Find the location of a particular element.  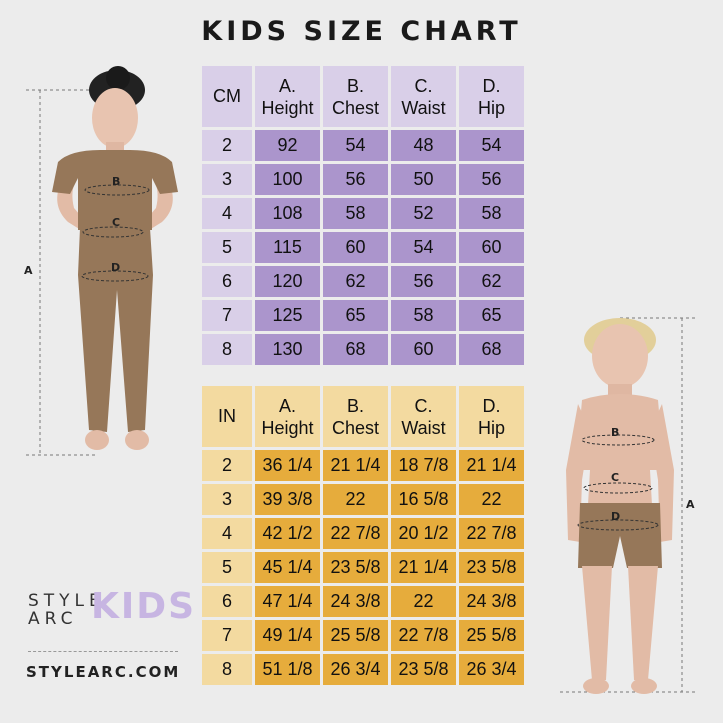

cm-header-row: CM A. Height B. Chest C. Waist D. Hip is located at coordinates (363, 96).